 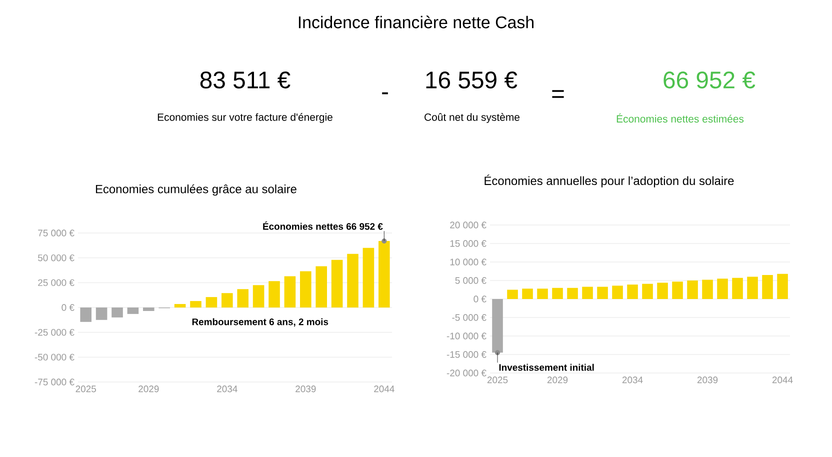 What do you see at coordinates (466, 336) in the screenshot?
I see `y-tick-label: -10 000 €` at bounding box center [466, 336].